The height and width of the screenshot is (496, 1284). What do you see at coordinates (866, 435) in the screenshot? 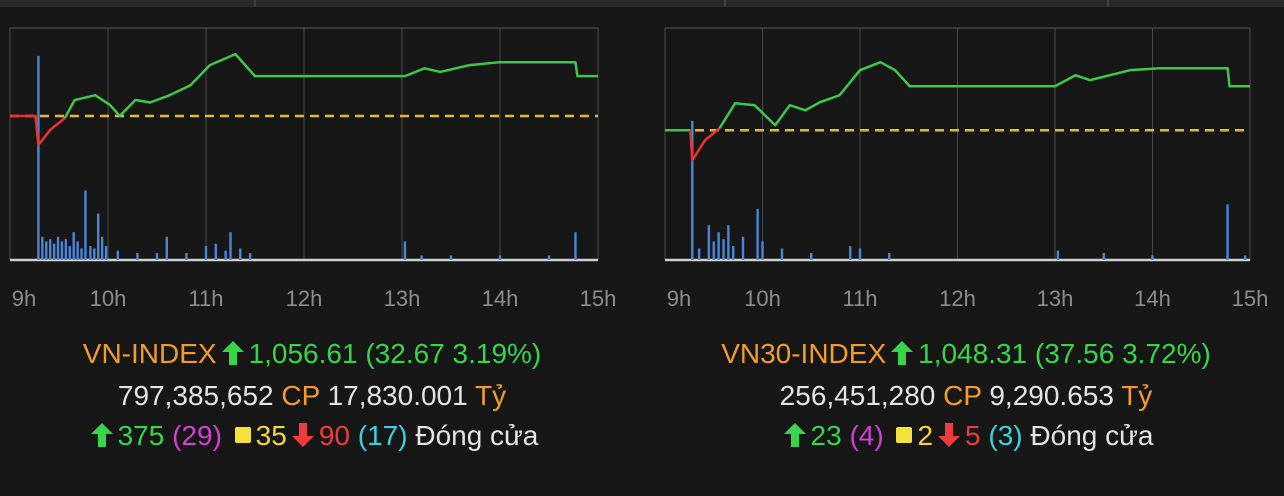
I see `ceiling: (4)` at bounding box center [866, 435].